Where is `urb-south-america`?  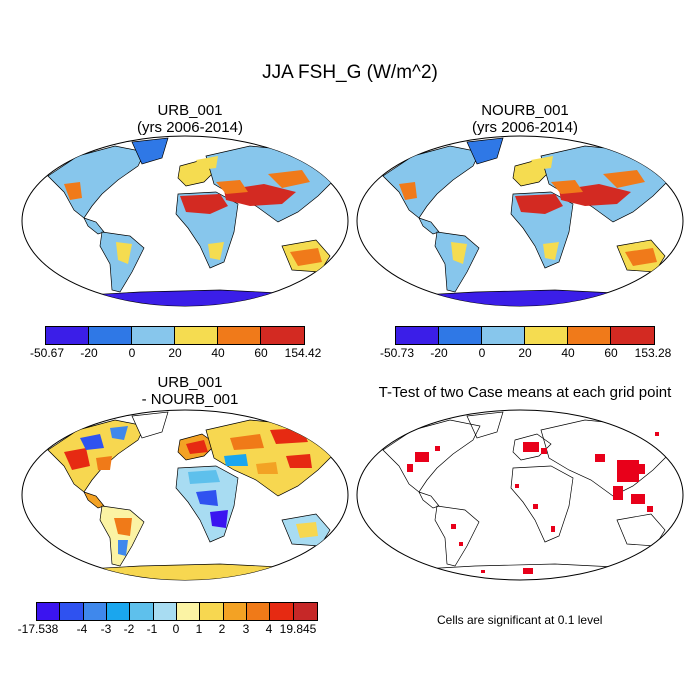 urb-south-america is located at coordinates (122, 262).